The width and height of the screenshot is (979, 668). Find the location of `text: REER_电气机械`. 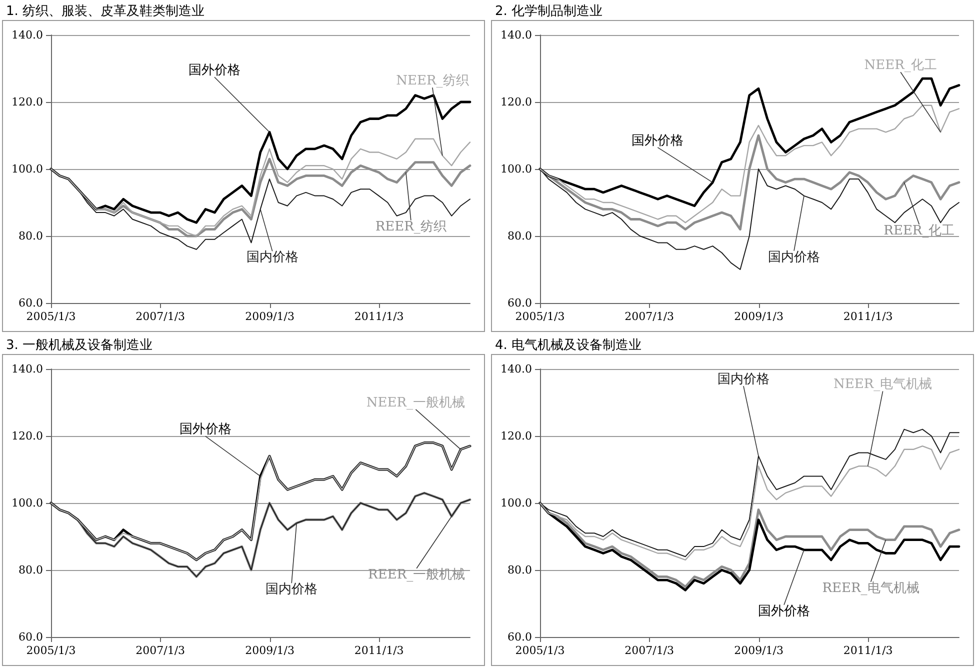

text: REER_电气机械 is located at coordinates (871, 588).